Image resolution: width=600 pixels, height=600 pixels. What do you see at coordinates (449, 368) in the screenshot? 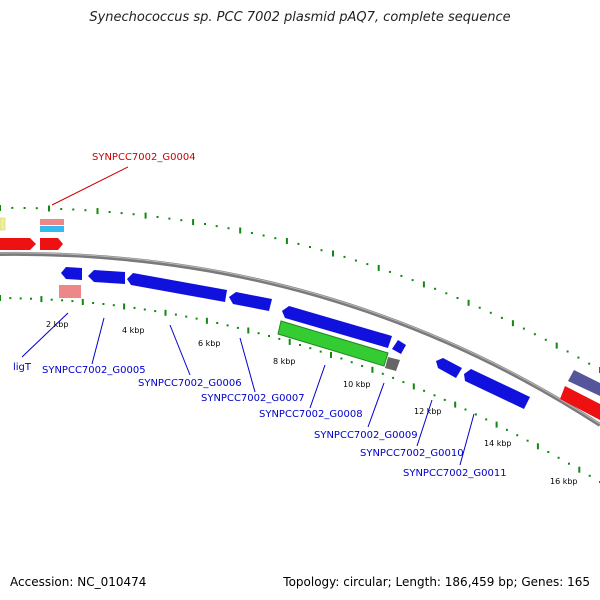
I see `feature-reverse-g0010` at bounding box center [449, 368].